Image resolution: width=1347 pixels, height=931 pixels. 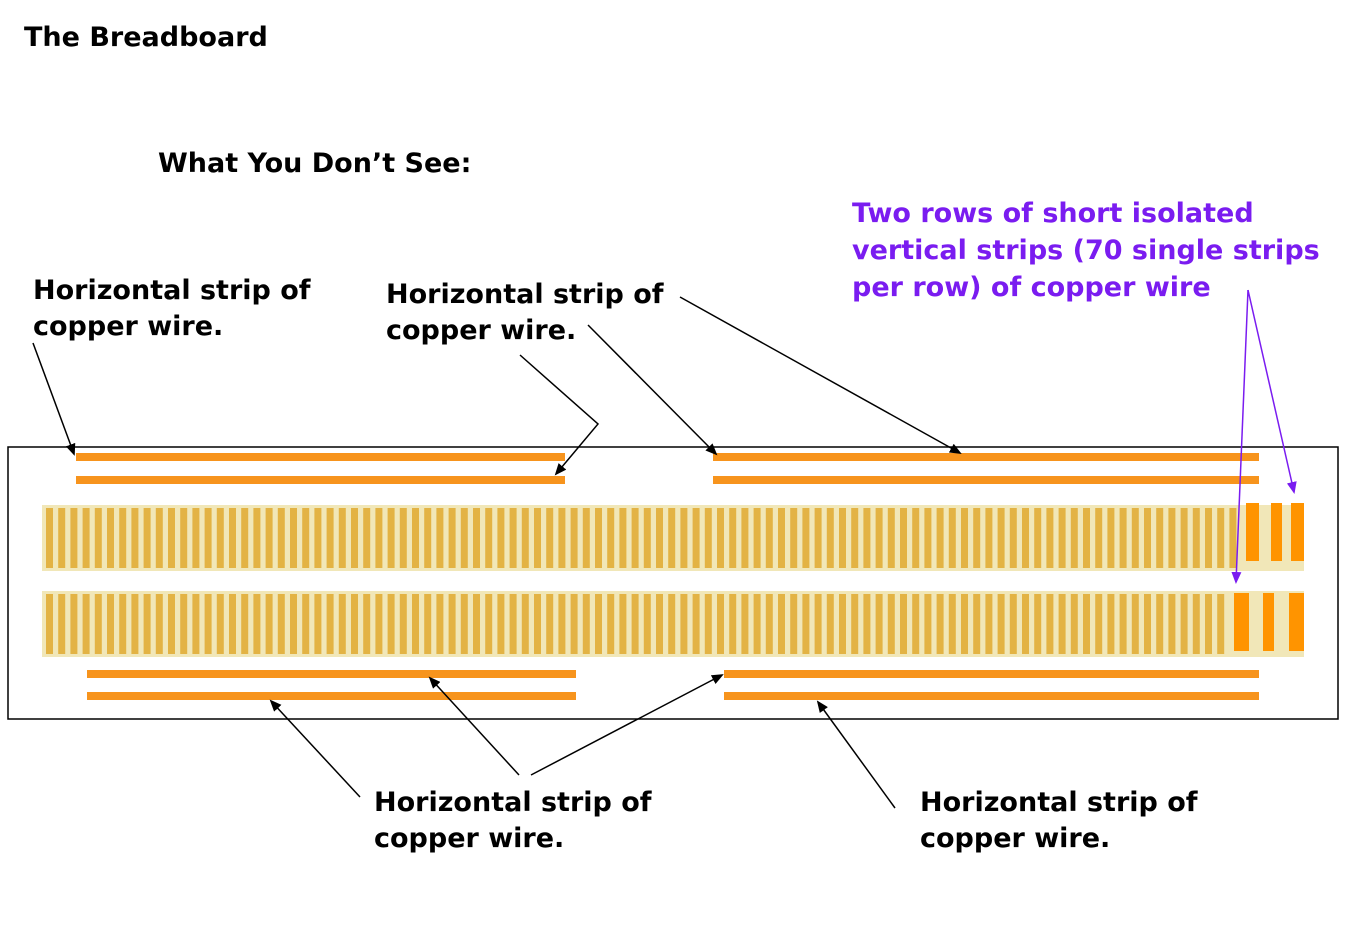 I want to click on label-line: per row) of copper wire, so click(x=1031, y=287).